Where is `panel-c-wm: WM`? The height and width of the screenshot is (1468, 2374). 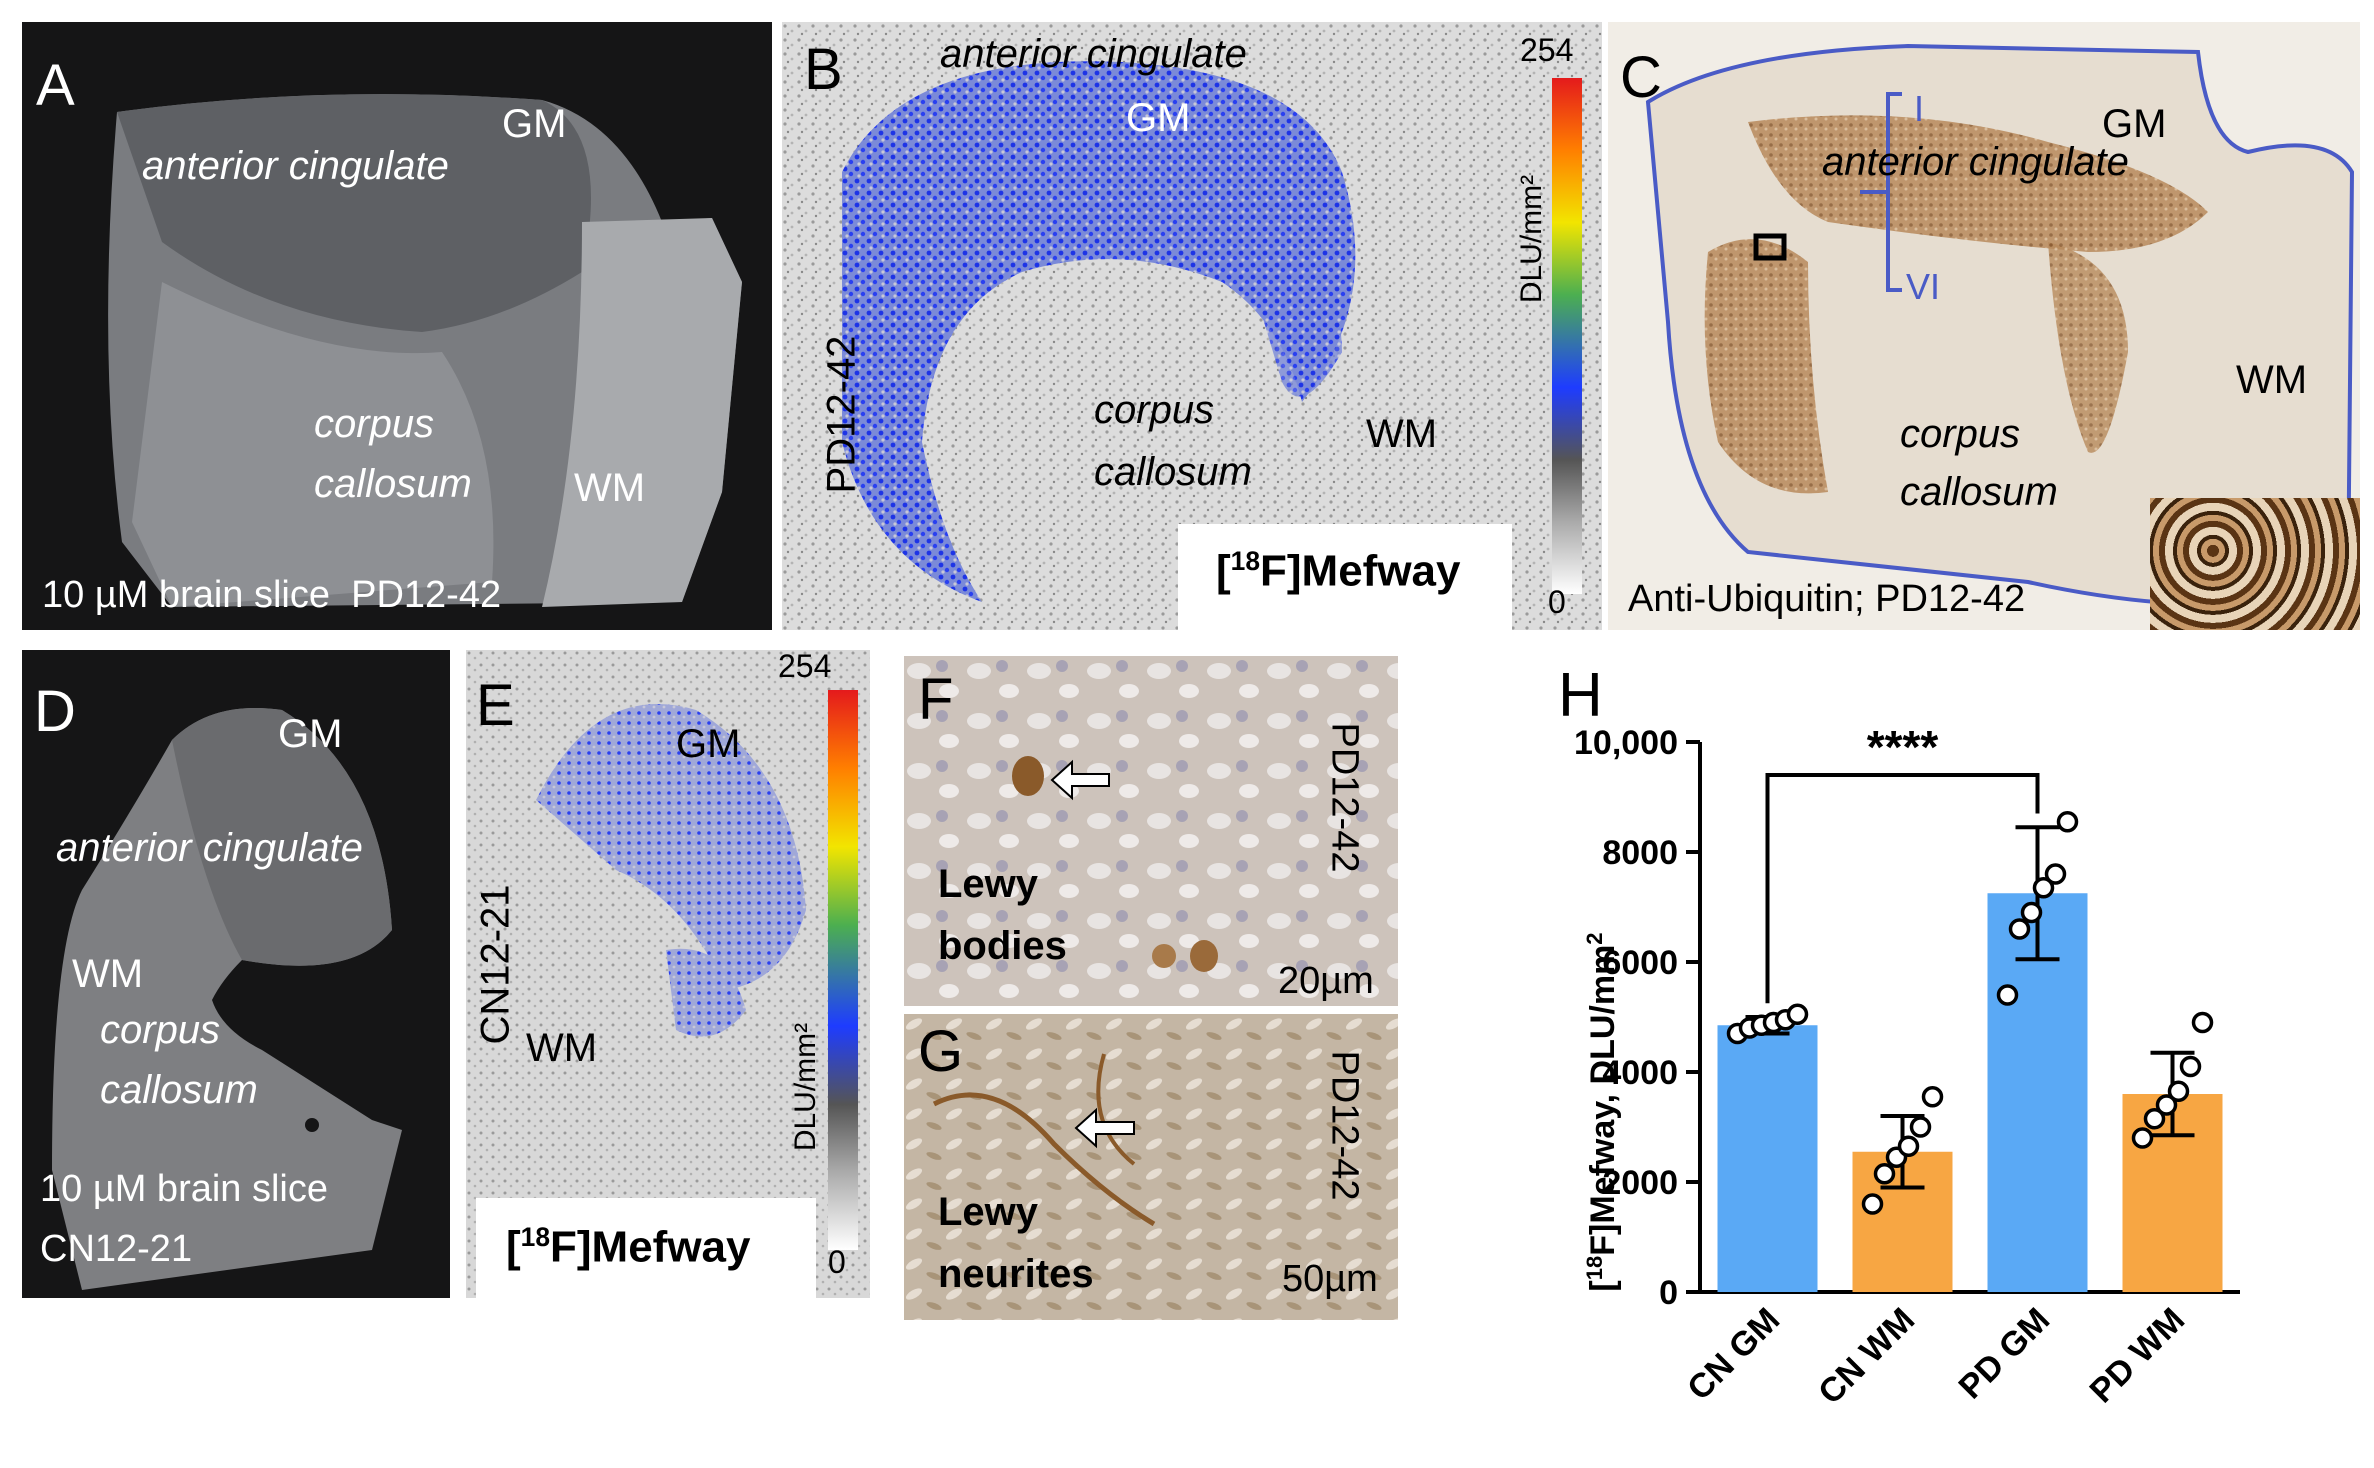
panel-c-wm: WM is located at coordinates (2272, 380).